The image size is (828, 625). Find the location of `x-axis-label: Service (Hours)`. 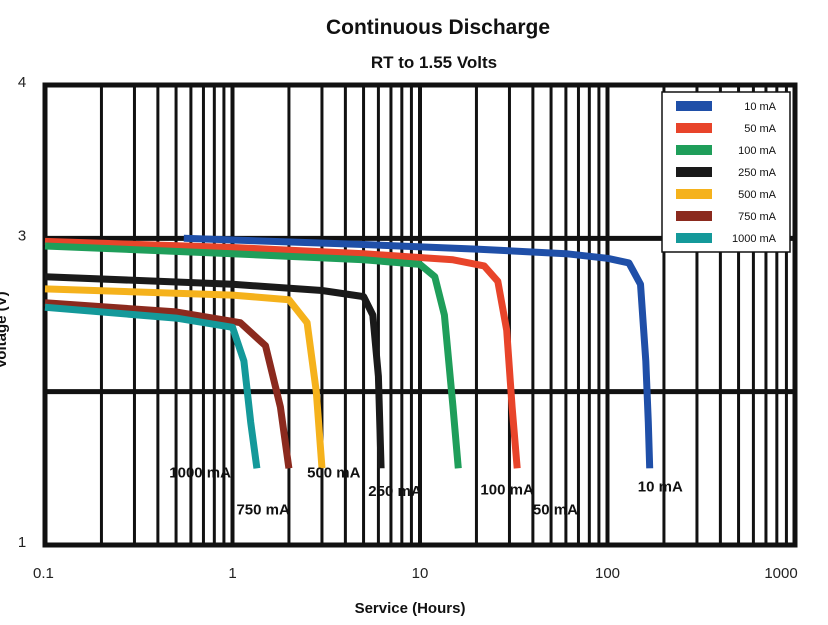

x-axis-label: Service (Hours) is located at coordinates (410, 608).